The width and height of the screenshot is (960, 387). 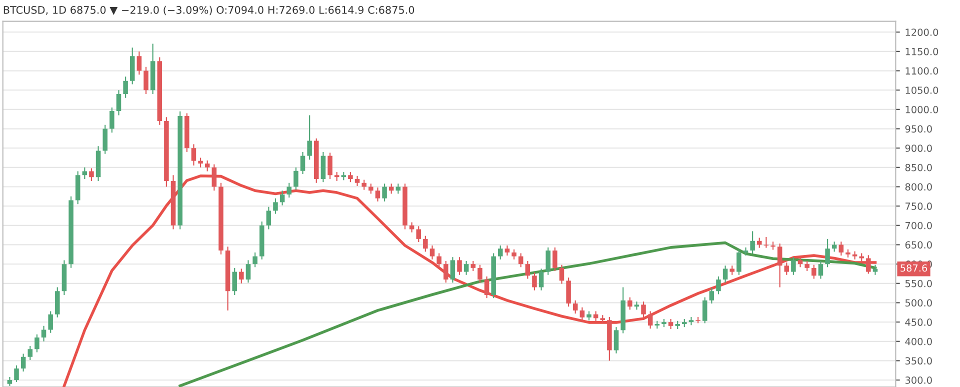 I want to click on y-tick-label: 1000.0, so click(x=922, y=110).